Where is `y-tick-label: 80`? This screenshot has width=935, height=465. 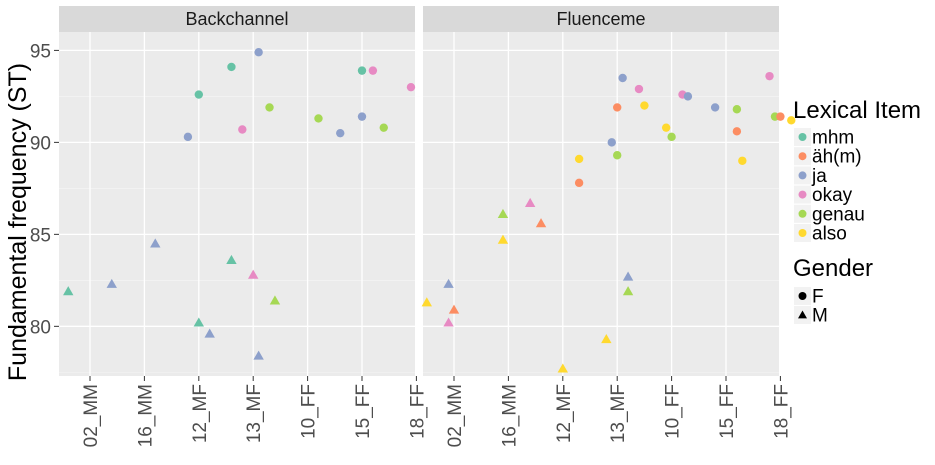 y-tick-label: 80 is located at coordinates (40, 327).